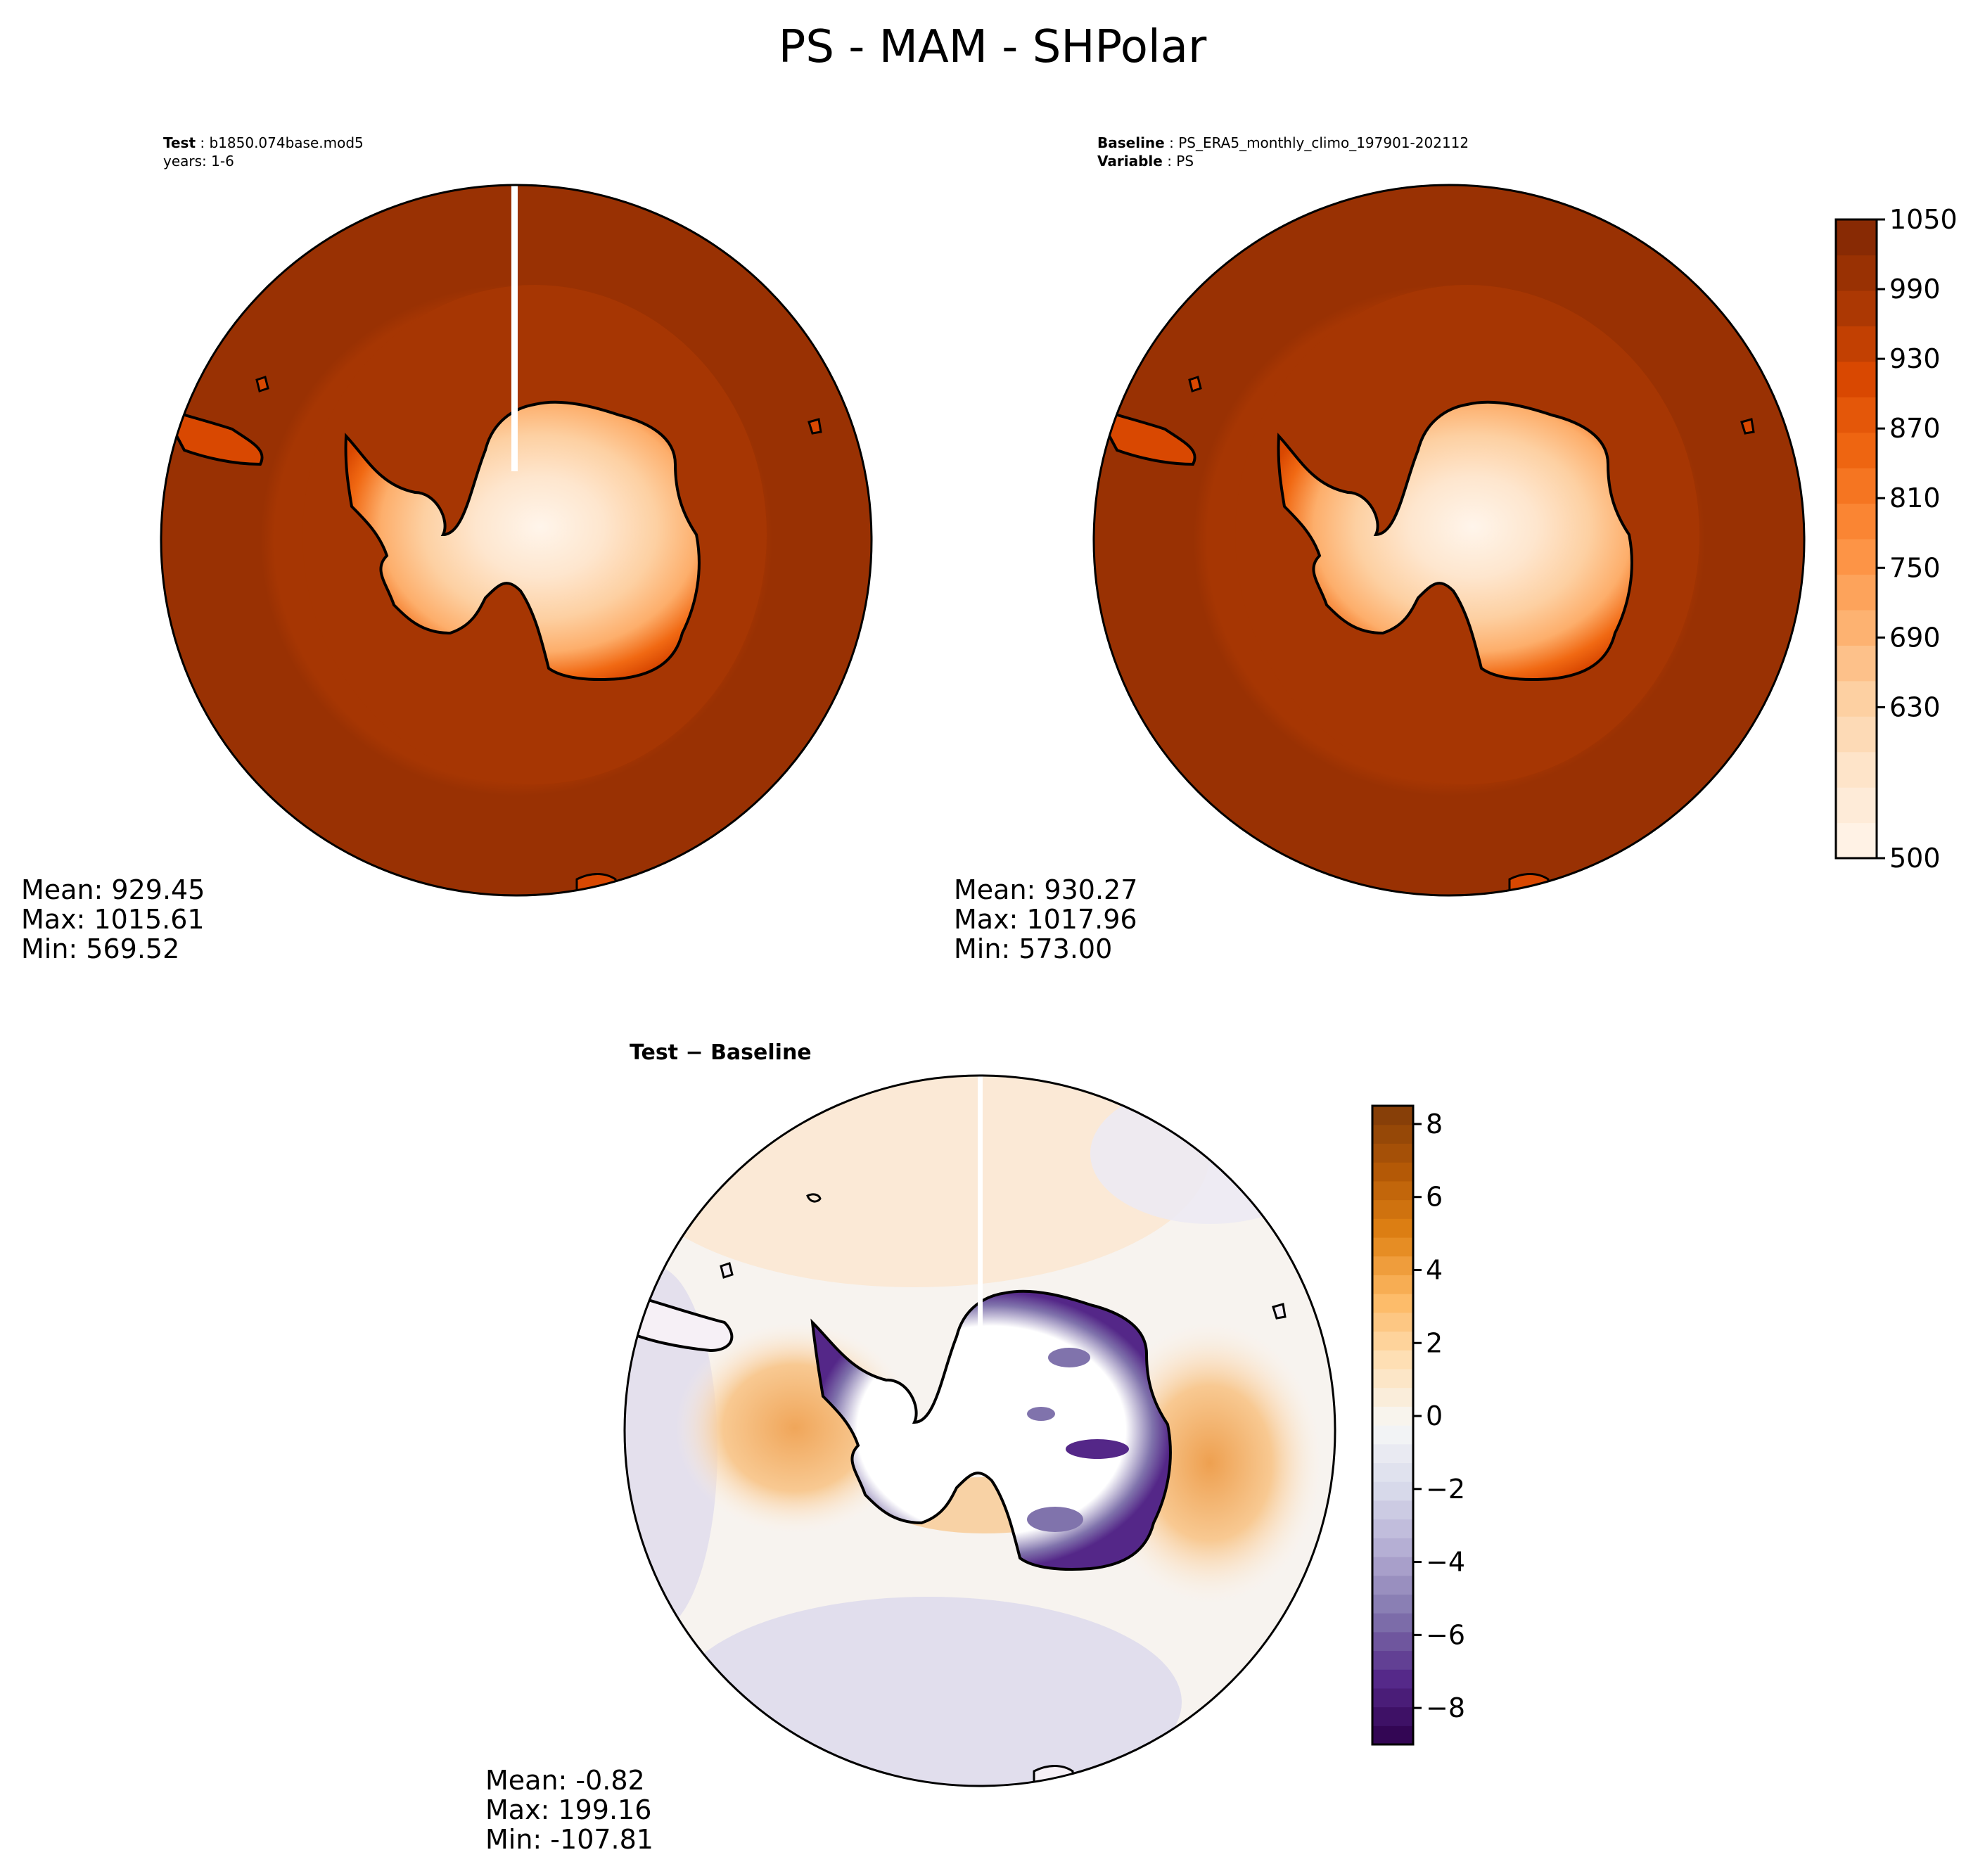 This screenshot has width=1985, height=1876. What do you see at coordinates (1915, 706) in the screenshot?
I see `colorbar-tick-label: 630` at bounding box center [1915, 706].